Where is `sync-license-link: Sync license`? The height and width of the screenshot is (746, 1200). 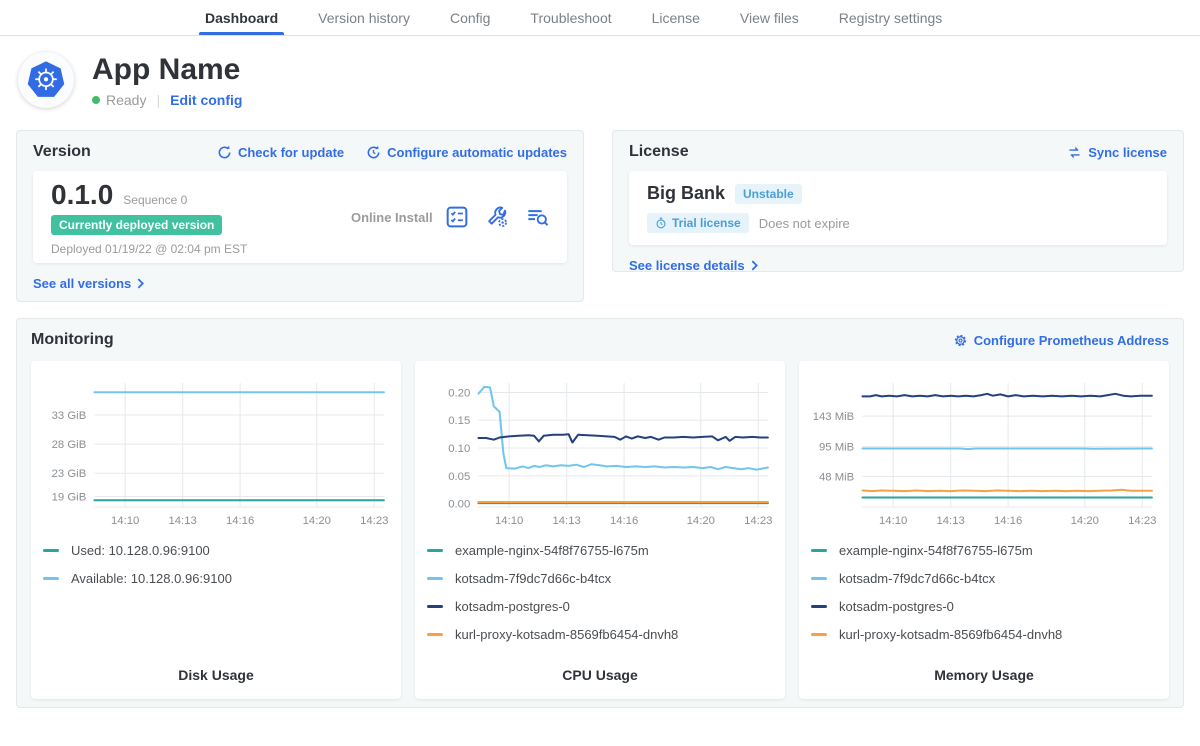
sync-license-link: Sync license is located at coordinates (1117, 152).